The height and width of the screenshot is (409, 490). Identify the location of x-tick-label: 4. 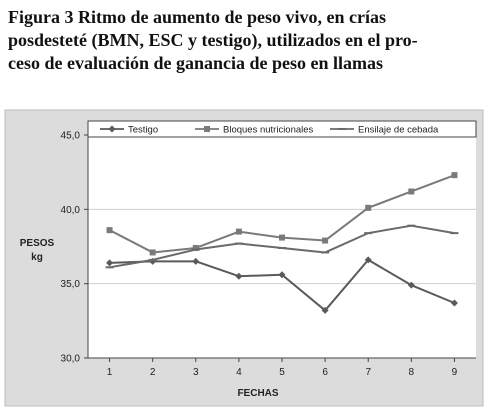
(239, 372).